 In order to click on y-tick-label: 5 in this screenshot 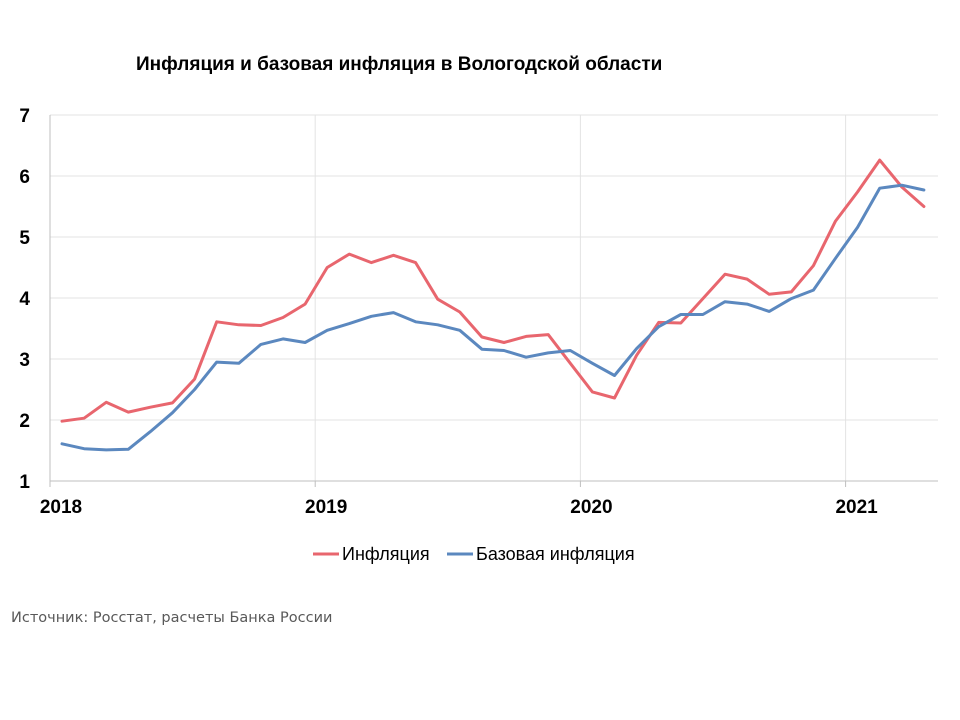, I will do `click(24, 238)`.